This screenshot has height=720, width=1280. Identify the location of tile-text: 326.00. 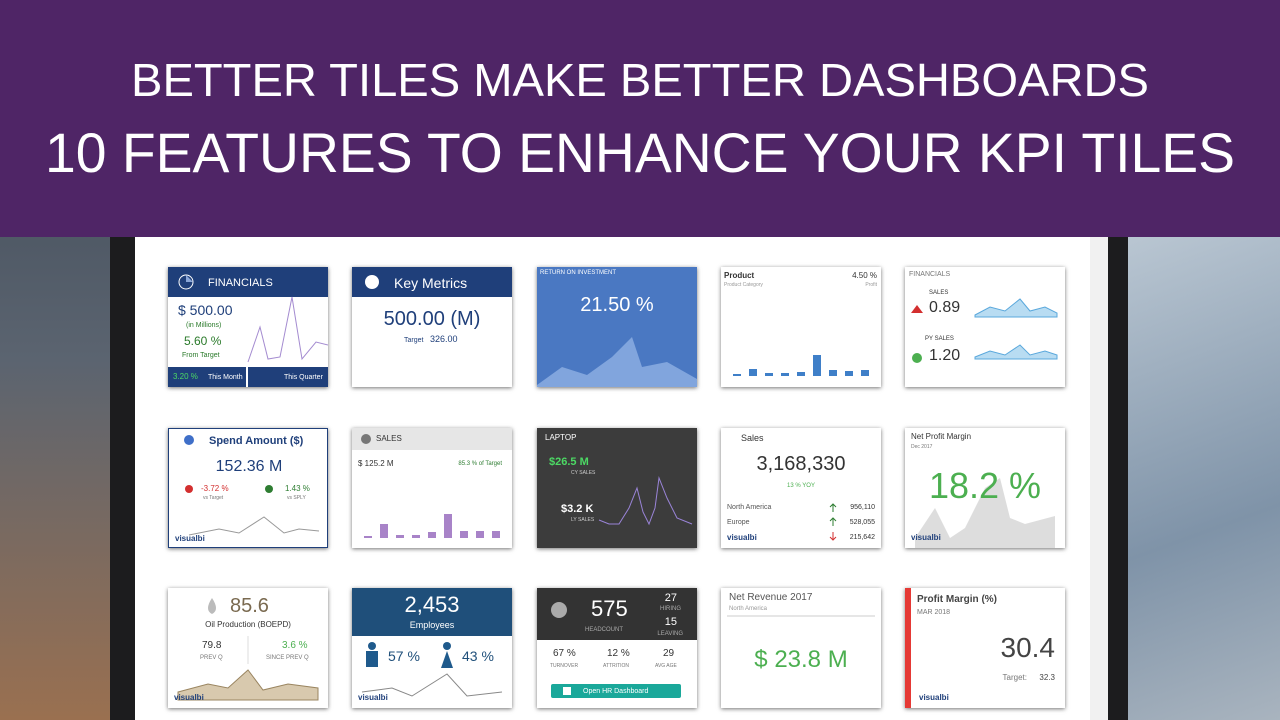
(444, 339).